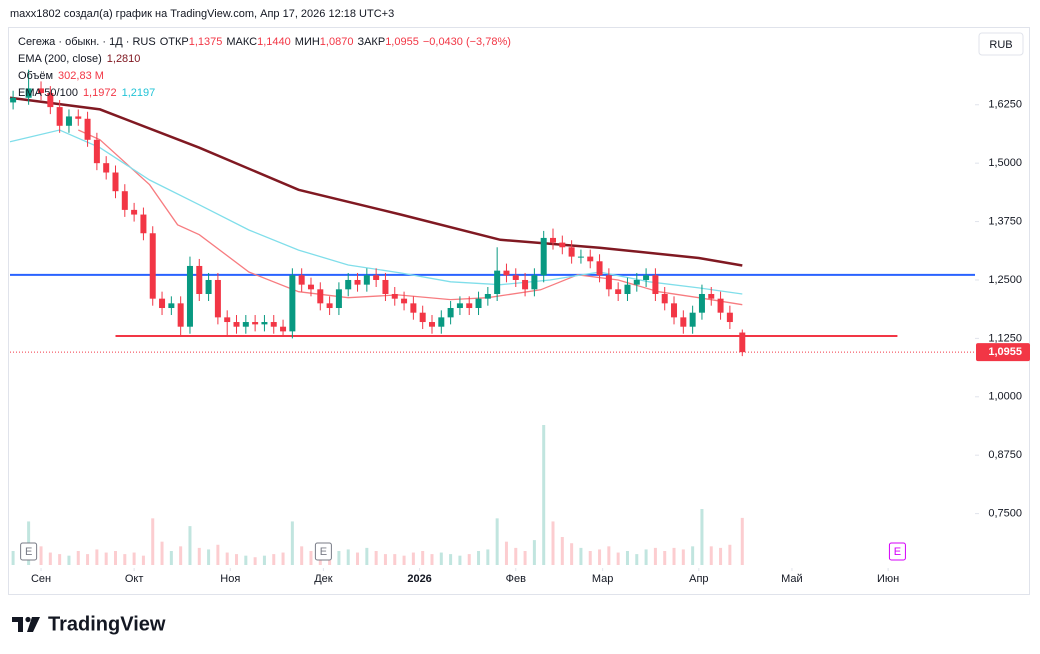 The width and height of the screenshot is (1040, 654). What do you see at coordinates (87, 42) in the screenshot?
I see `legend-item: Сегежа · обыкн. · 1Д · RUS` at bounding box center [87, 42].